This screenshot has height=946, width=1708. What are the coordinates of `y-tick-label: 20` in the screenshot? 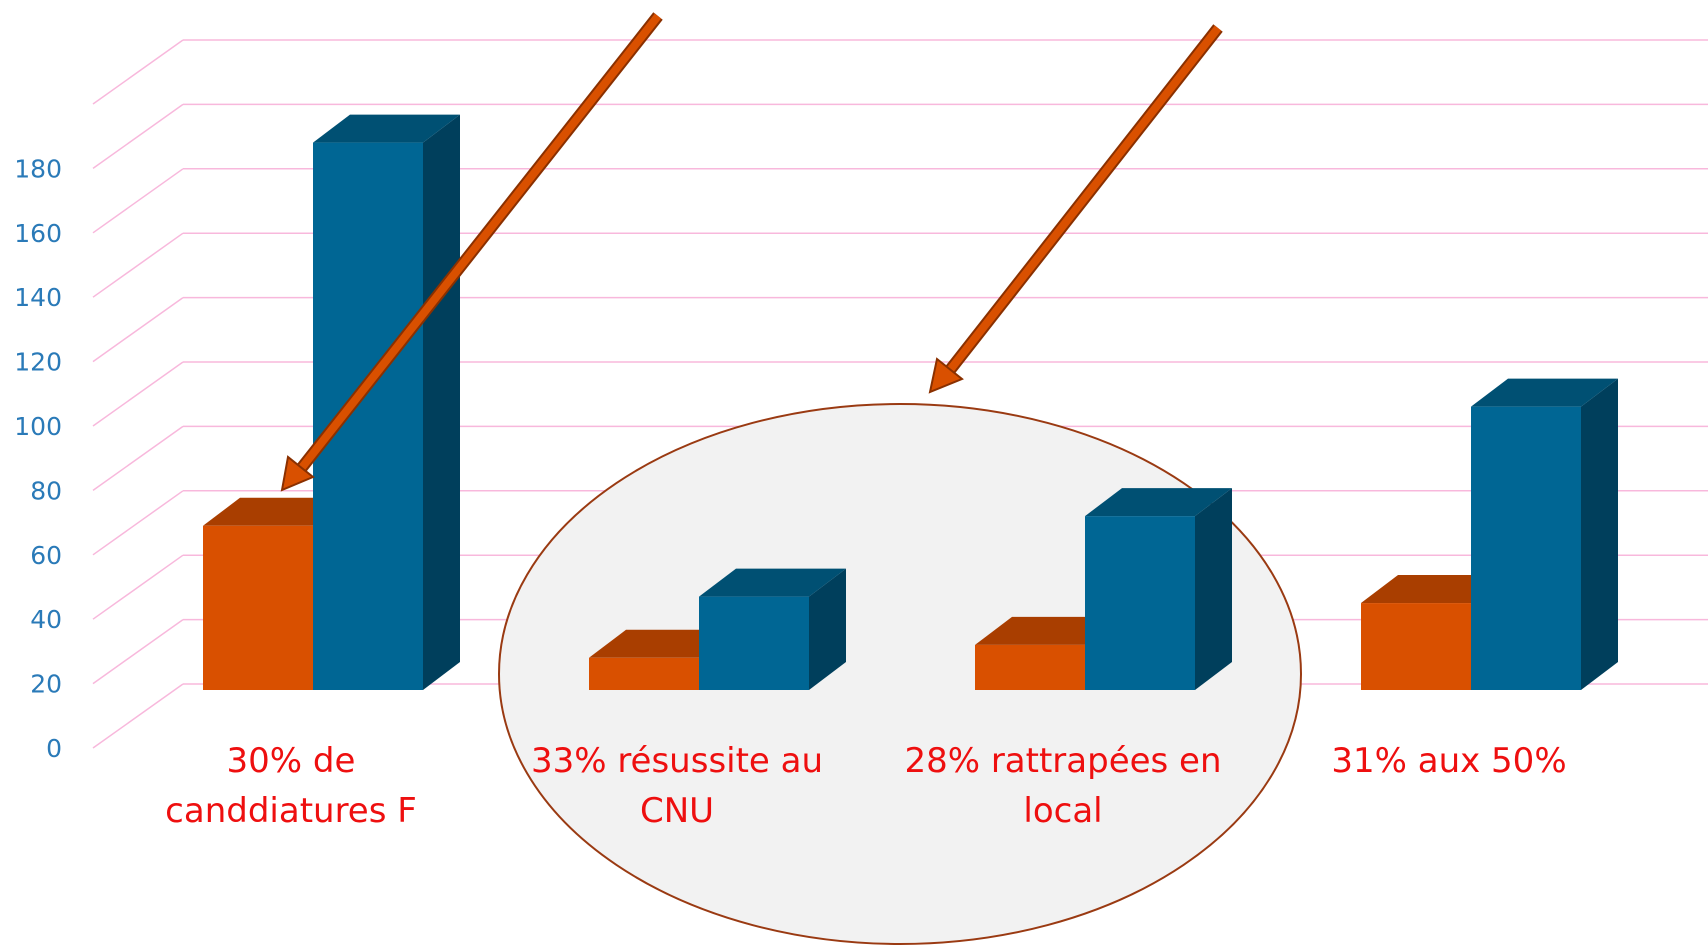 It's located at (46, 684).